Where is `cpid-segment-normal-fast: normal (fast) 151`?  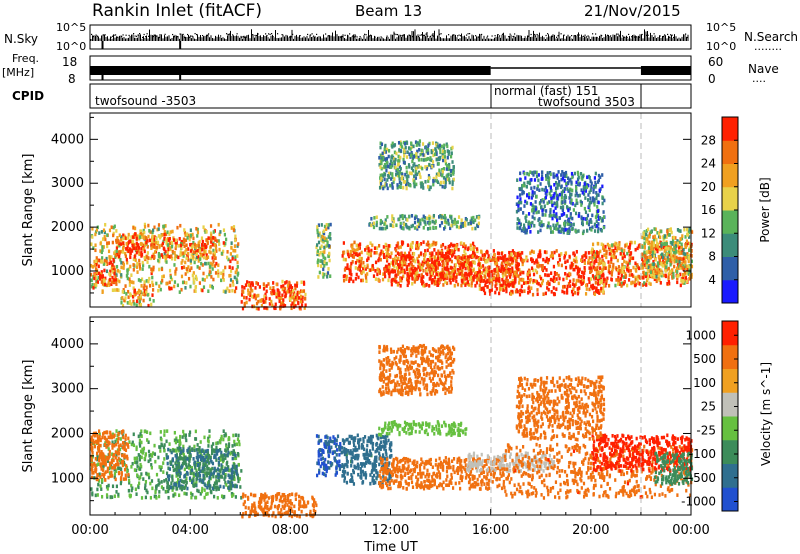
cpid-segment-normal-fast: normal (fast) 151 is located at coordinates (546, 91).